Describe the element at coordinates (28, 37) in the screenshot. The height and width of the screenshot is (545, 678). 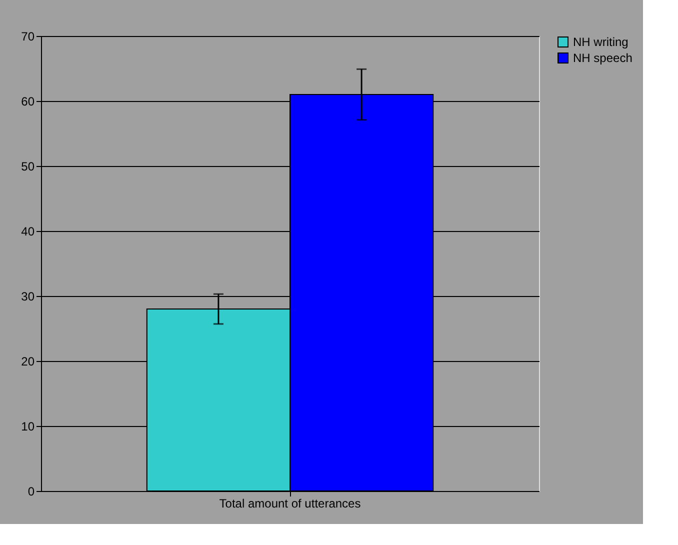
I see `y-tick-label: 70` at that location.